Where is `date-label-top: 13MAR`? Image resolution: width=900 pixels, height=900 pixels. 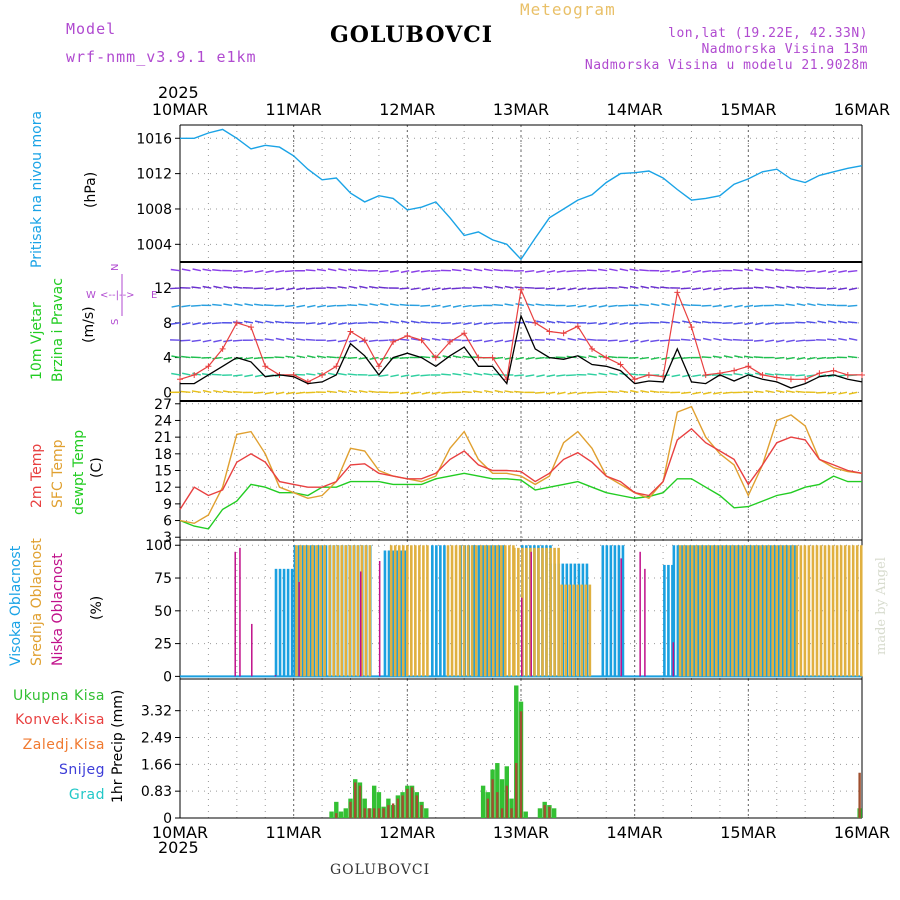
date-label-top: 13MAR is located at coordinates (521, 109).